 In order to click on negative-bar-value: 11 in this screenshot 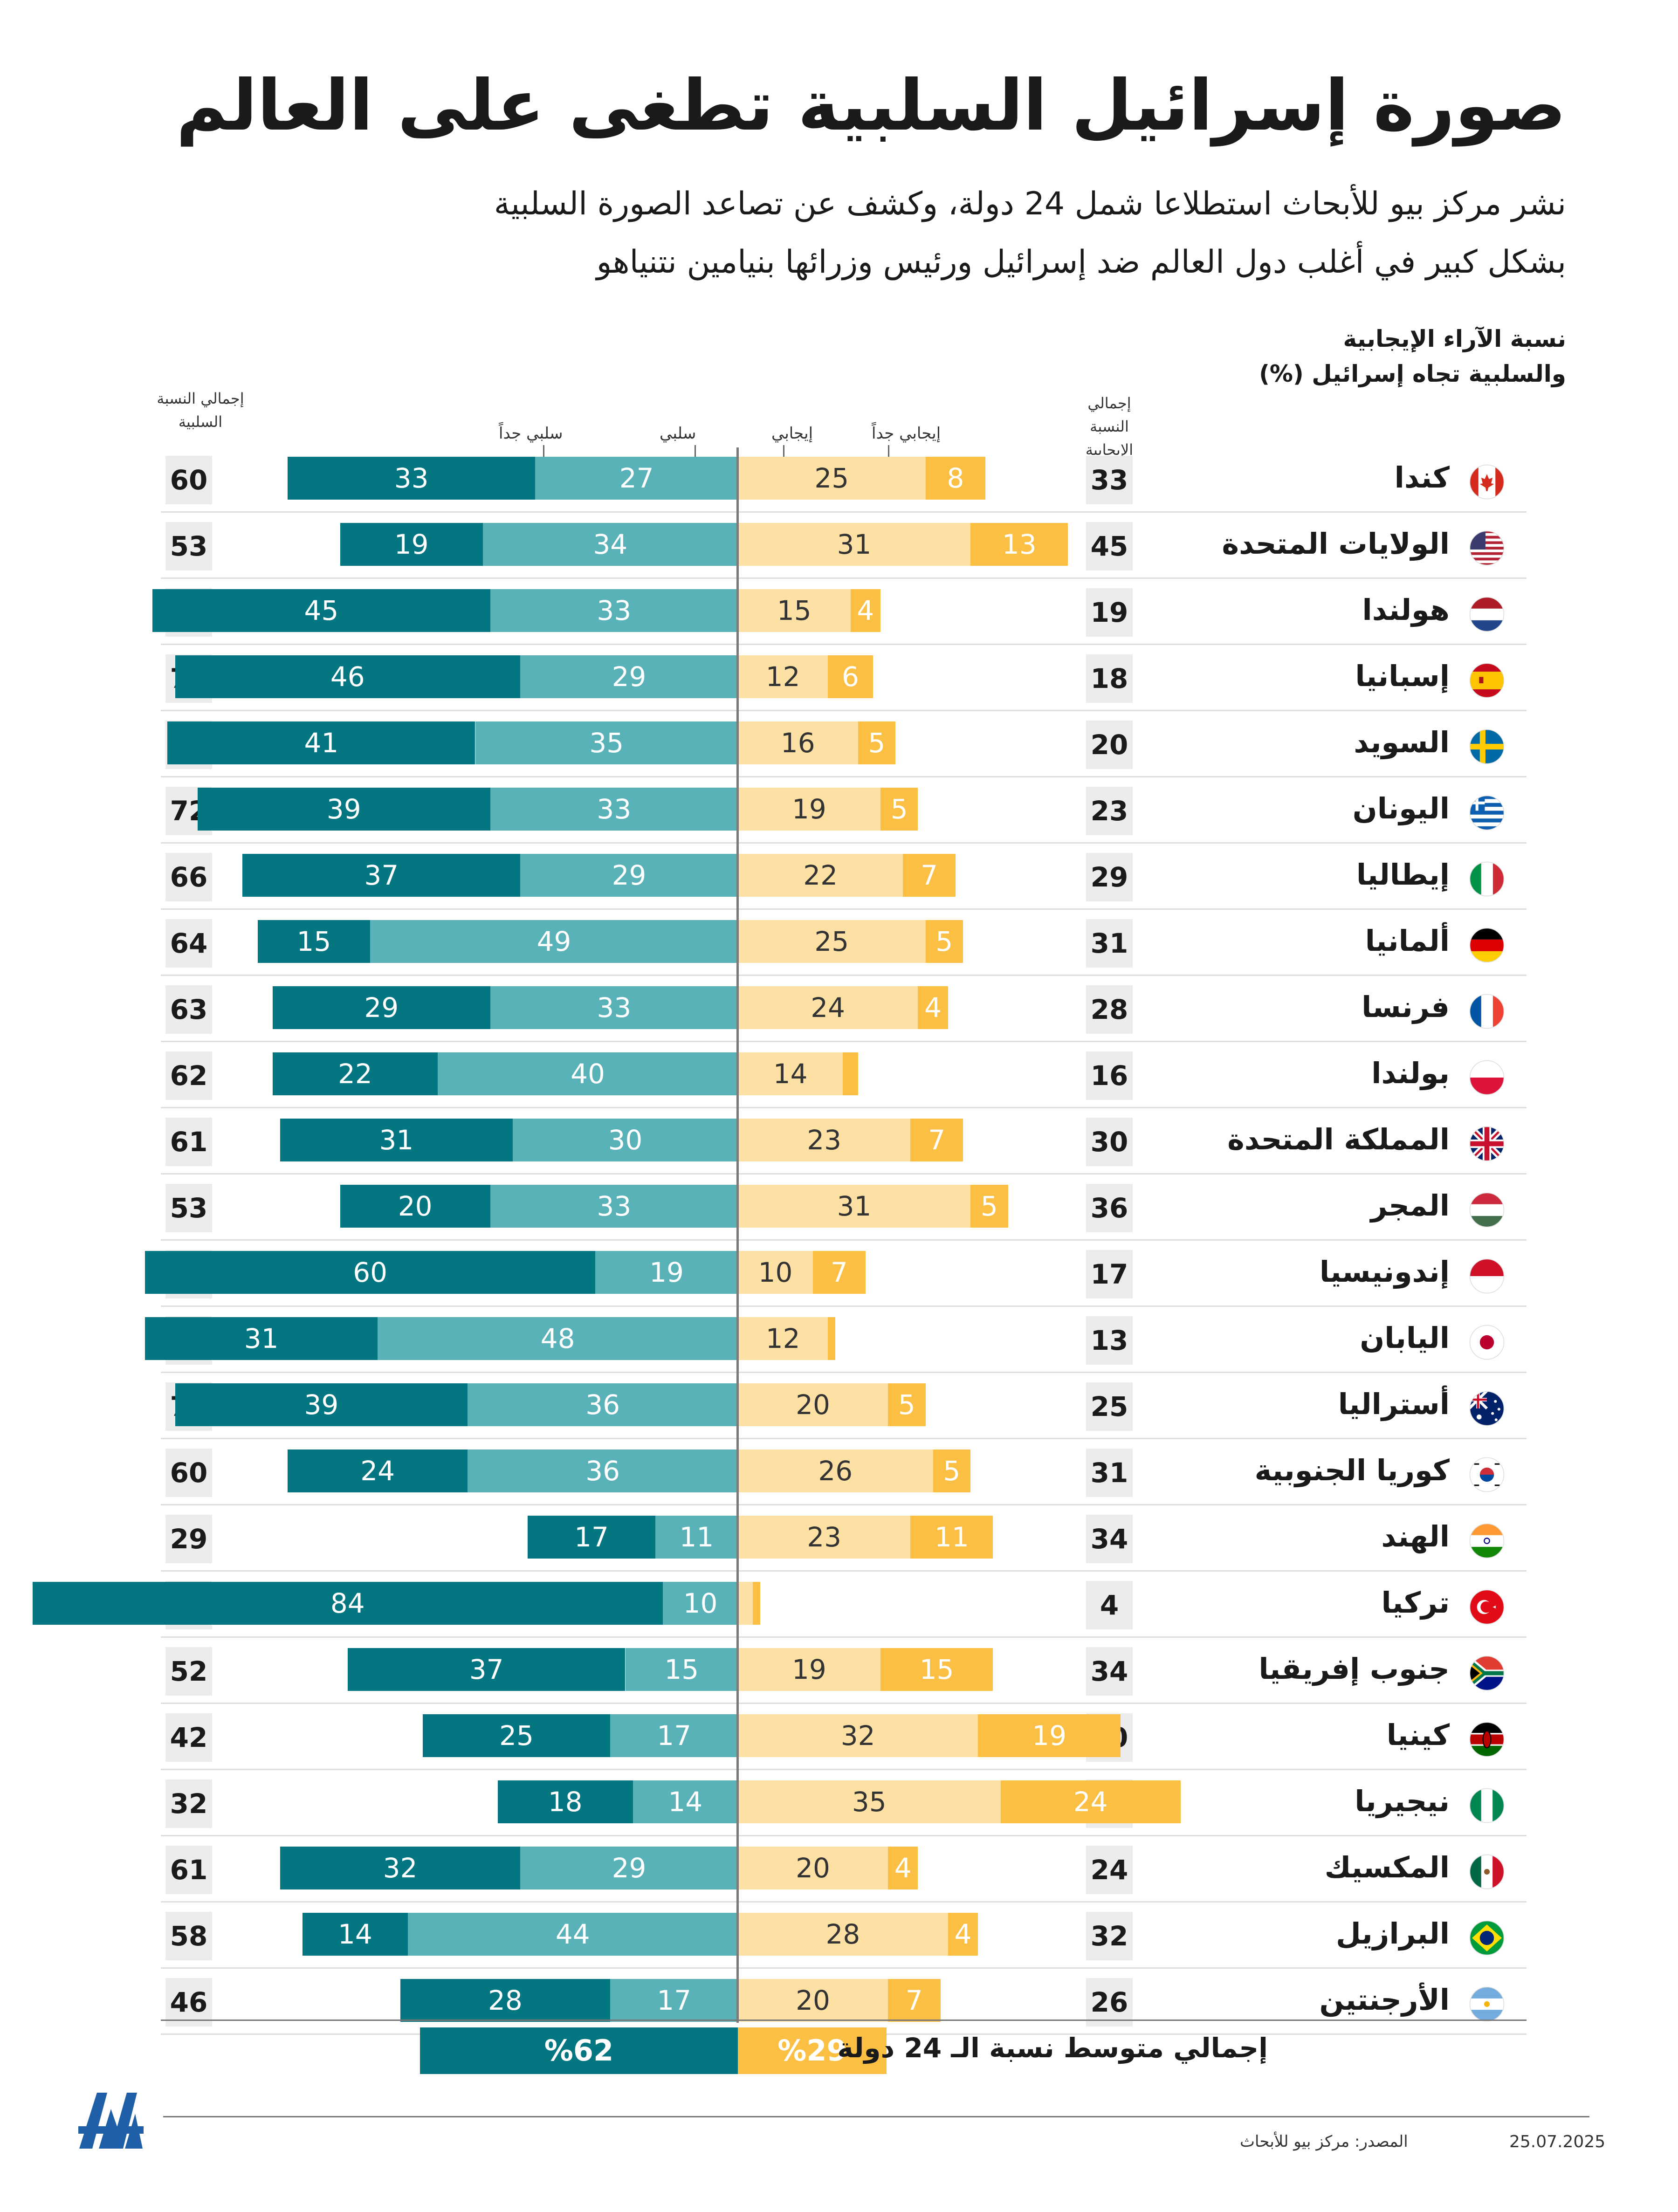, I will do `click(696, 1537)`.